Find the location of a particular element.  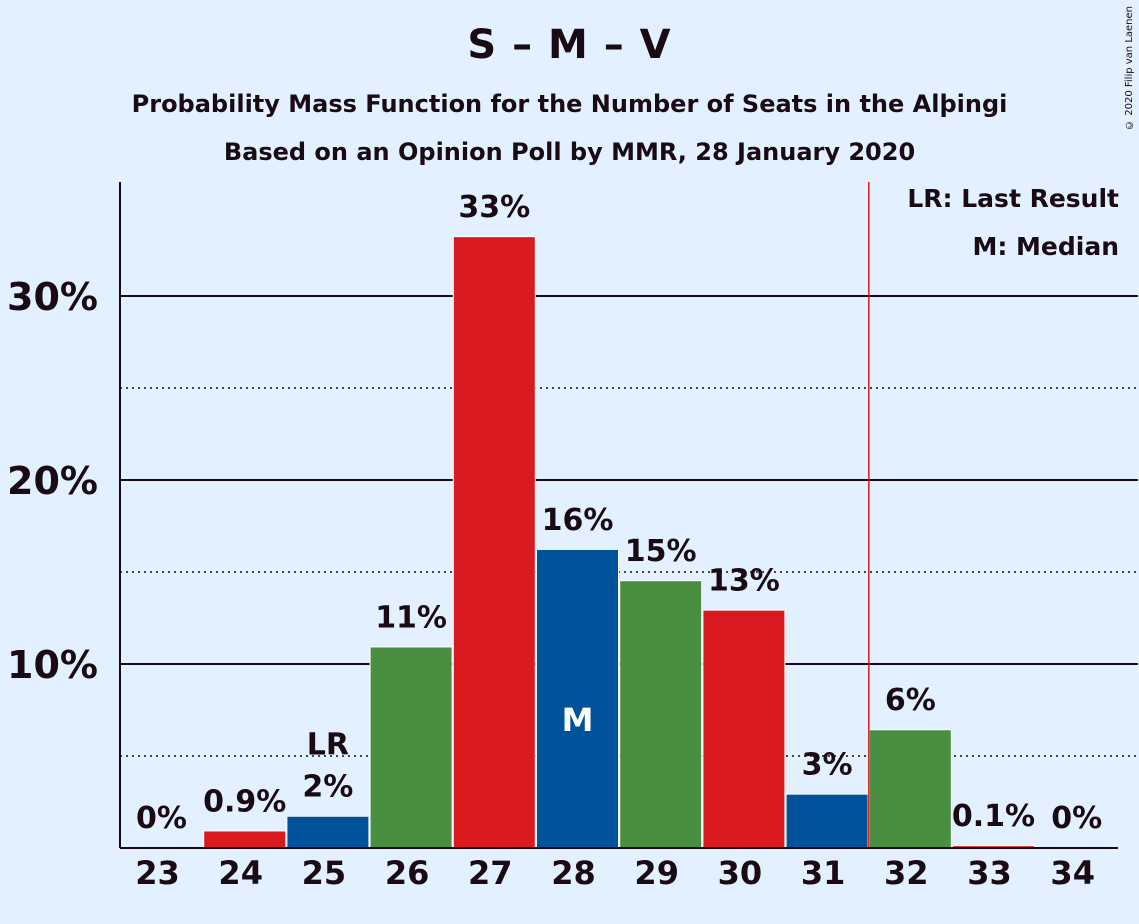

x-tick-label: 28 is located at coordinates (573, 873).